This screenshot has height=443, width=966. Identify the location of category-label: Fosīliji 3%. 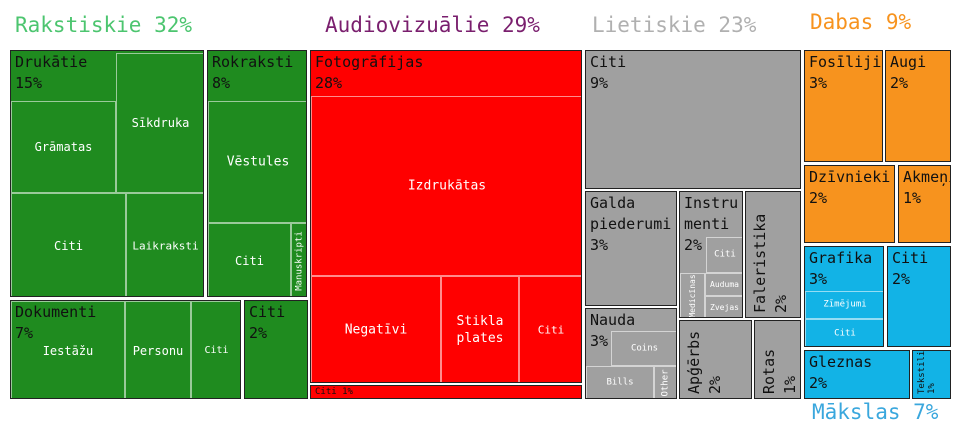
(845, 72).